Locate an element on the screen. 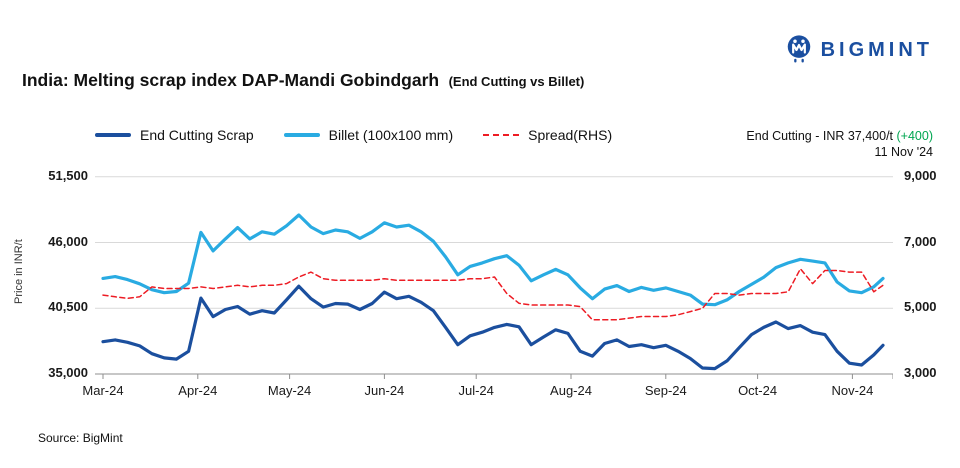 The image size is (960, 468). bigmint-logo: BIGMINT is located at coordinates (858, 50).